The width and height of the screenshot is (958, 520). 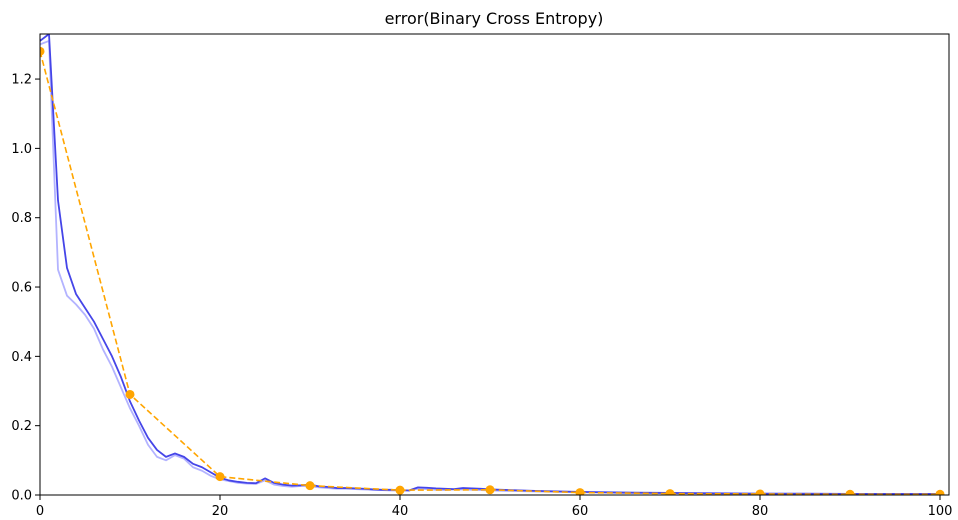 What do you see at coordinates (580, 511) in the screenshot?
I see `x-tick-label: 60` at bounding box center [580, 511].